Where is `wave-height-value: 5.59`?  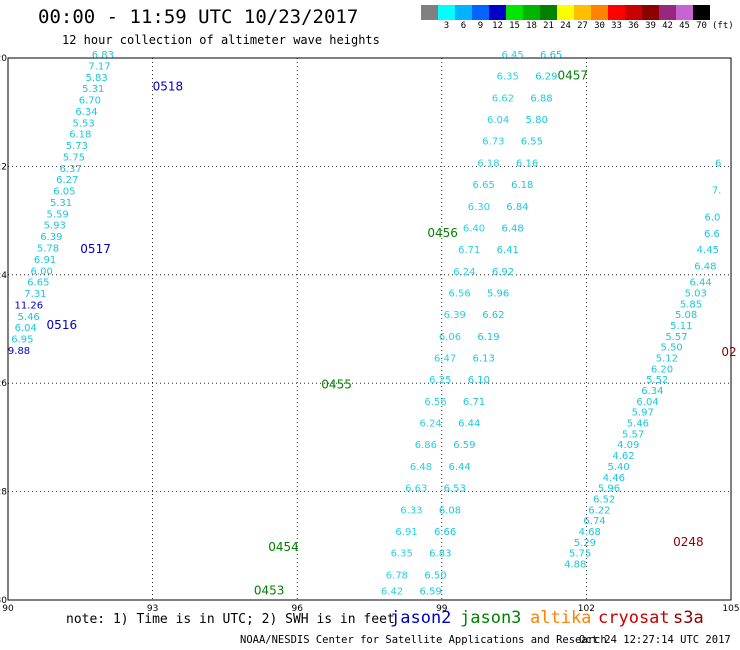 wave-height-value: 5.59 is located at coordinates (57, 214).